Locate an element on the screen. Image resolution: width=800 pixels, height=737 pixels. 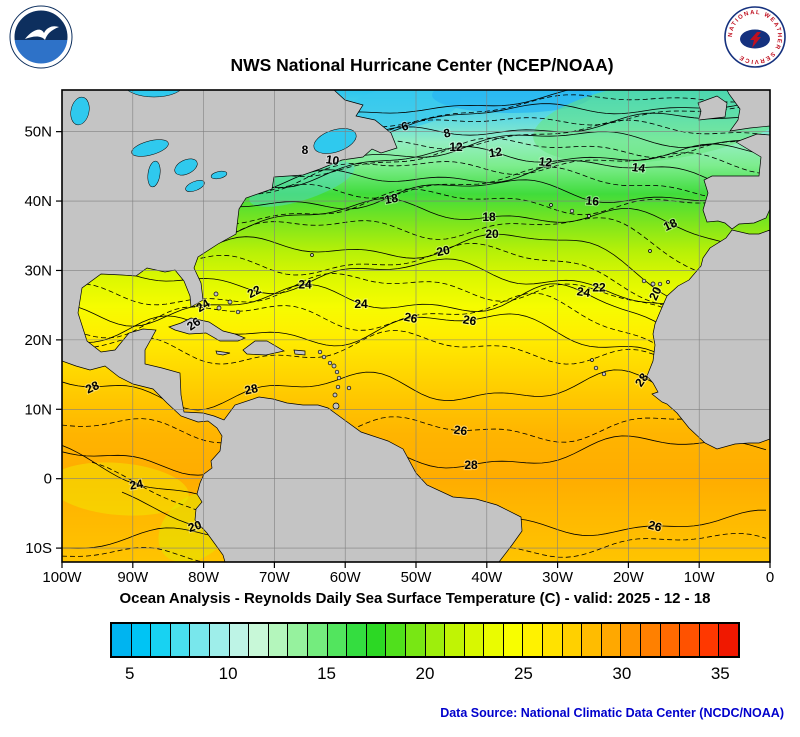
africa is located at coordinates (708, 339).